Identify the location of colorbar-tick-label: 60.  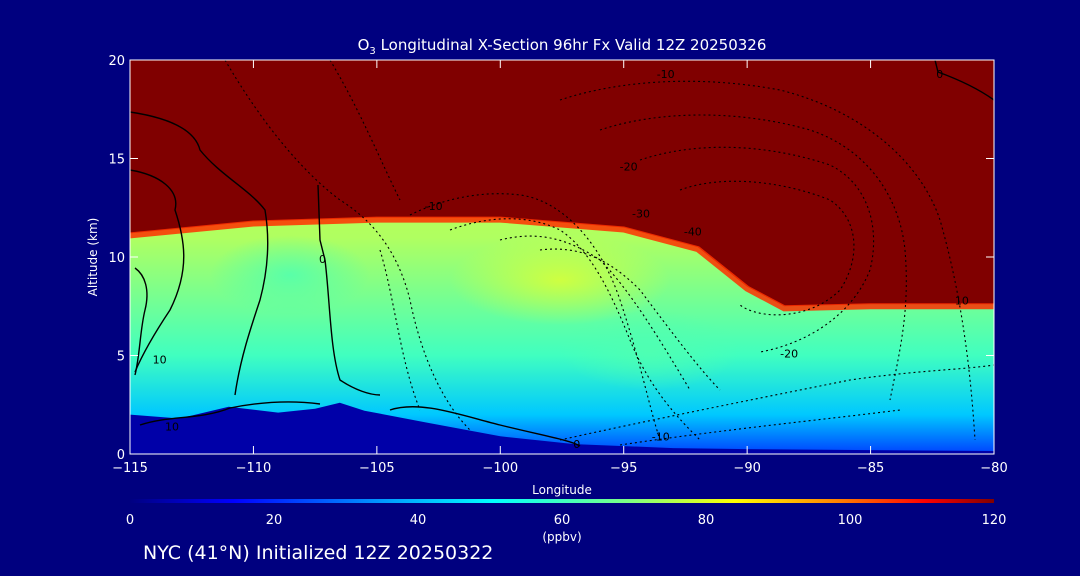
(562, 520).